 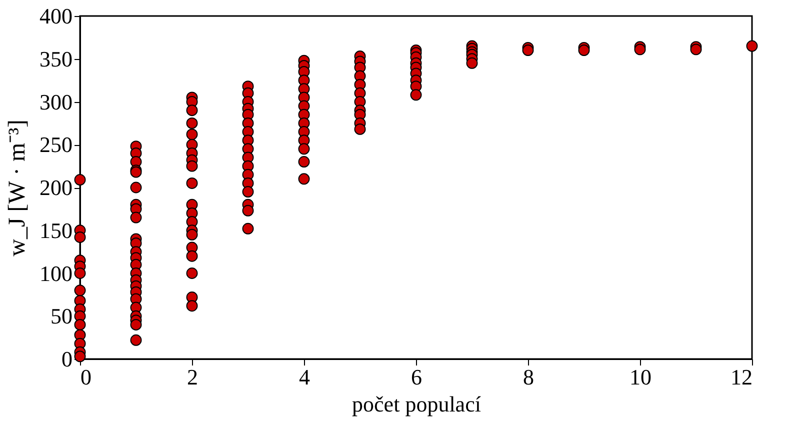 I want to click on y-tick-label: 350, so click(x=56, y=59).